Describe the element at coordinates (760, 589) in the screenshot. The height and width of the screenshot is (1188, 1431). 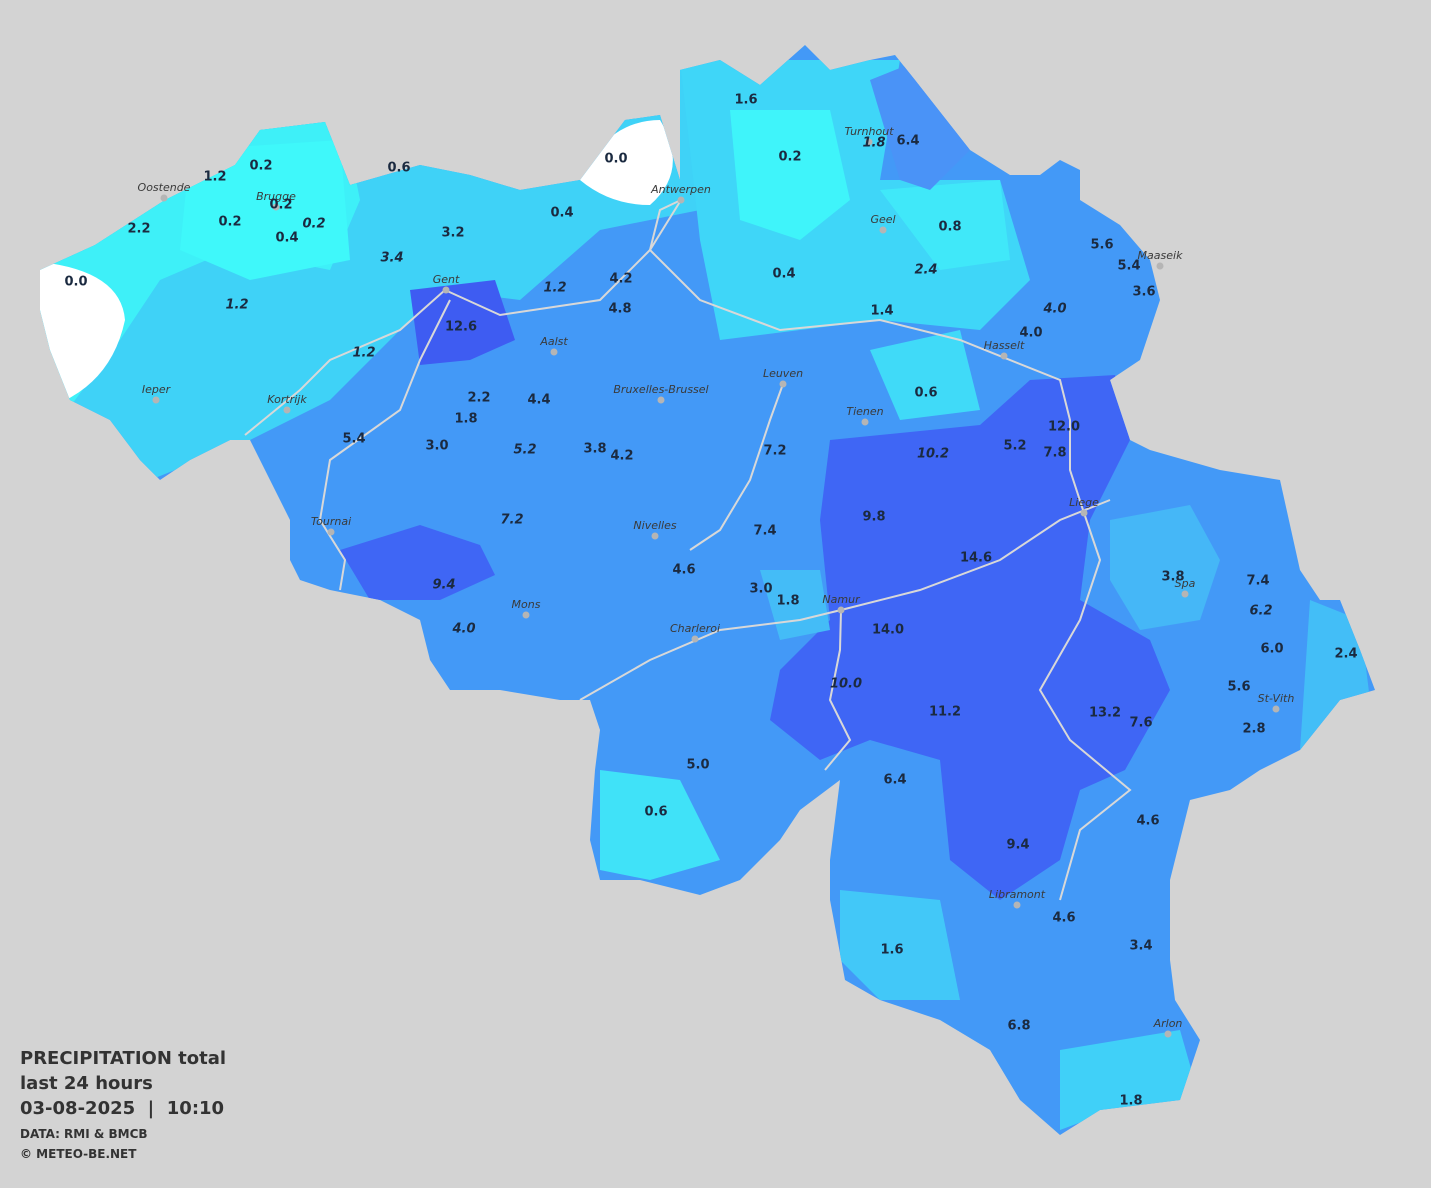
I see `station-value: 3.0` at that location.